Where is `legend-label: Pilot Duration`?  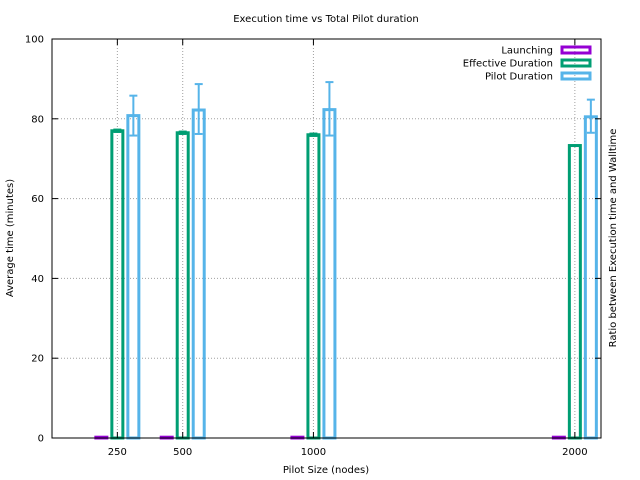 legend-label: Pilot Duration is located at coordinates (519, 77).